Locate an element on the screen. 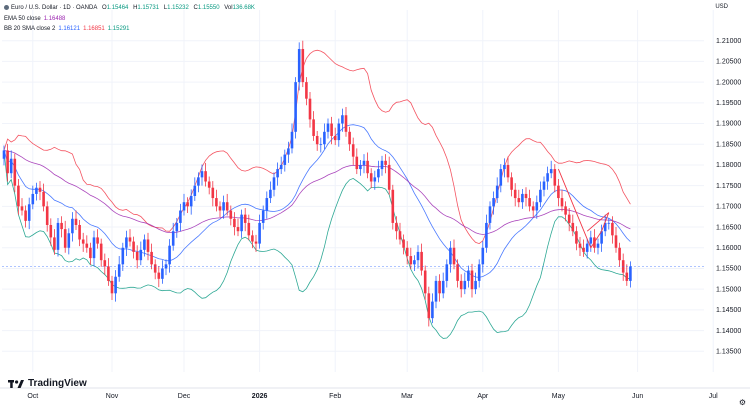 This screenshot has width=750, height=411. settings-icon: ⚙ is located at coordinates (742, 402).